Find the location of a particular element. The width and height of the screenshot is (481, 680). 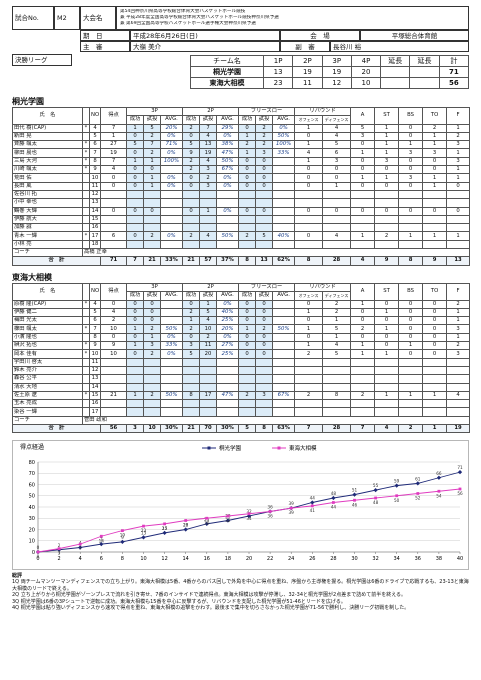

coach-row: コーチ 菅田 政和 is located at coordinates (241, 420).